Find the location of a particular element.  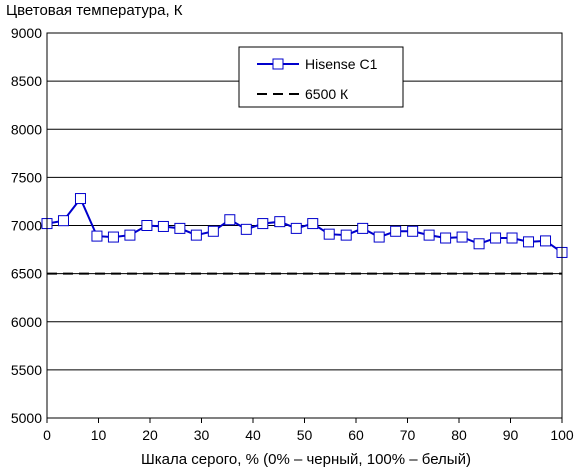

y-tick-label: 7500 is located at coordinates (26, 177).